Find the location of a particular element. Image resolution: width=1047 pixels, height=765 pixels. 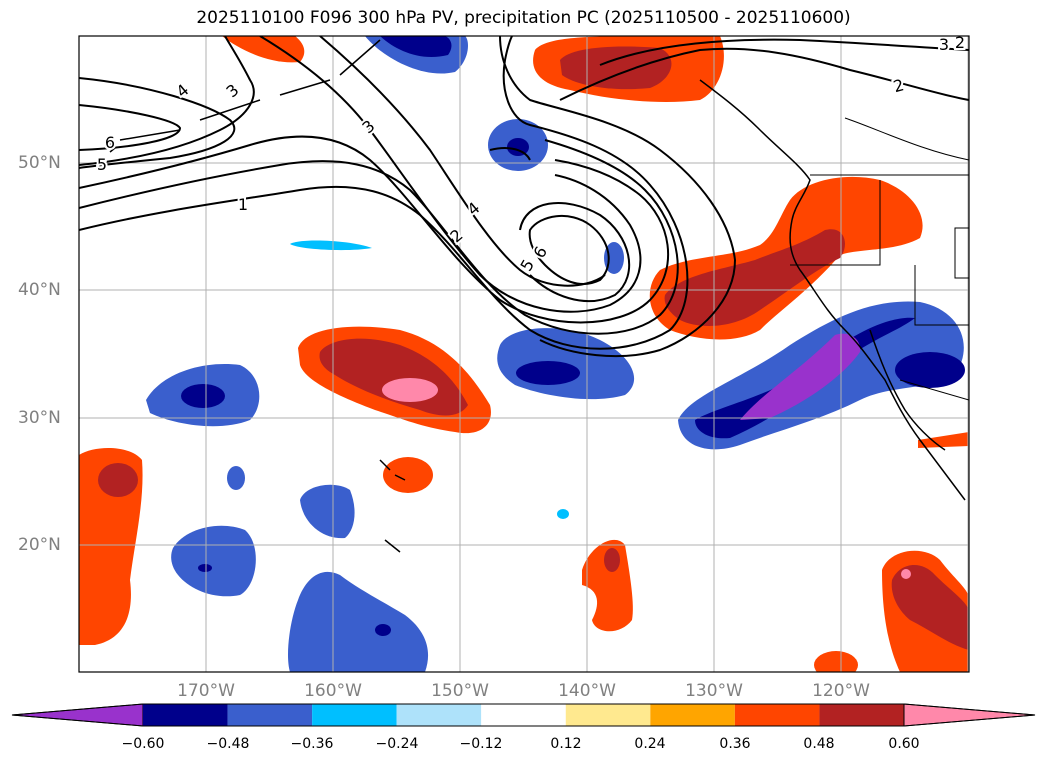

colorbar-tick: −0.48 is located at coordinates (228, 744).